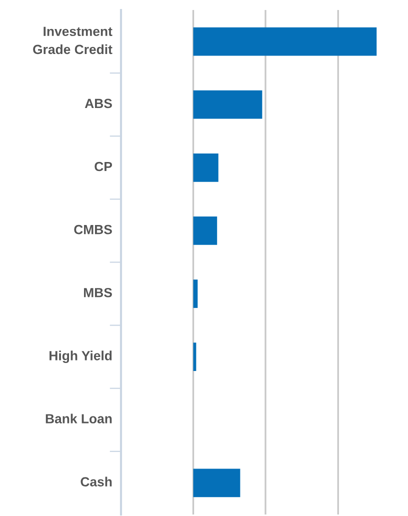  I want to click on y-tick-label: Investment Grade Credit, so click(72, 40).